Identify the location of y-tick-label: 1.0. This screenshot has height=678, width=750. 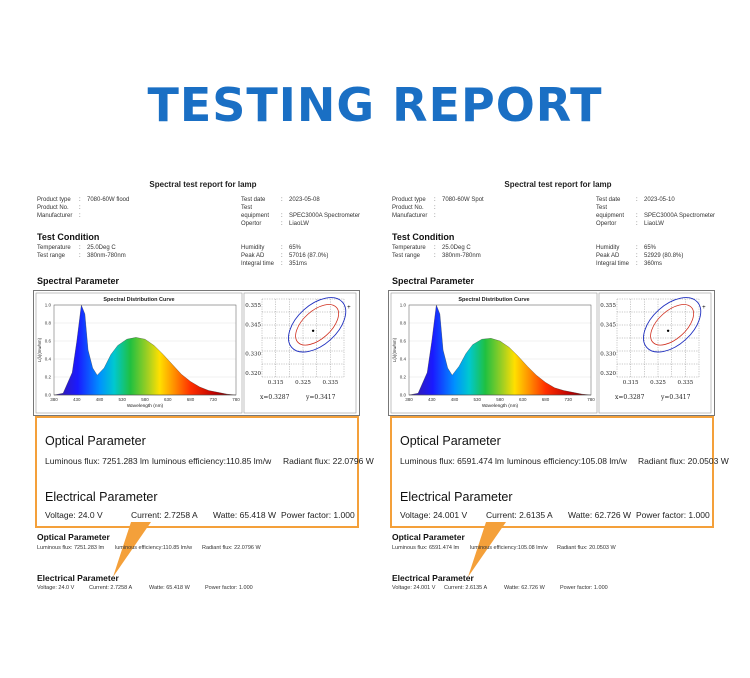
(403, 305).